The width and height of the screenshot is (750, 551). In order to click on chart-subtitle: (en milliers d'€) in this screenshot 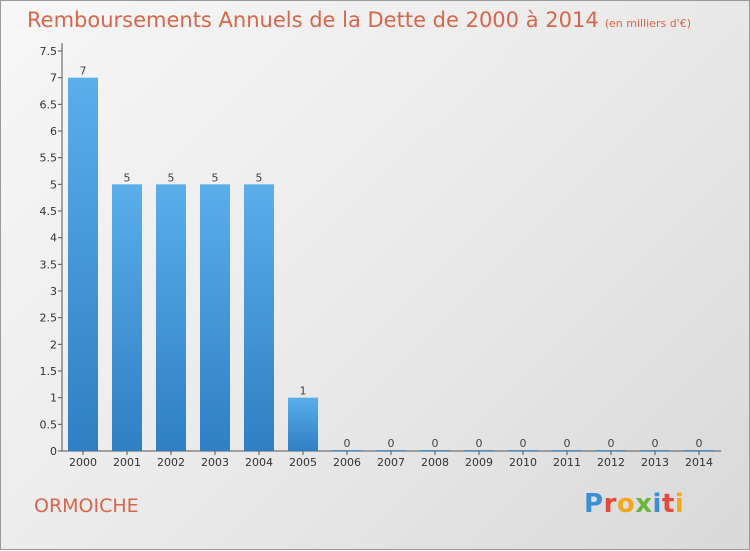, I will do `click(647, 23)`.